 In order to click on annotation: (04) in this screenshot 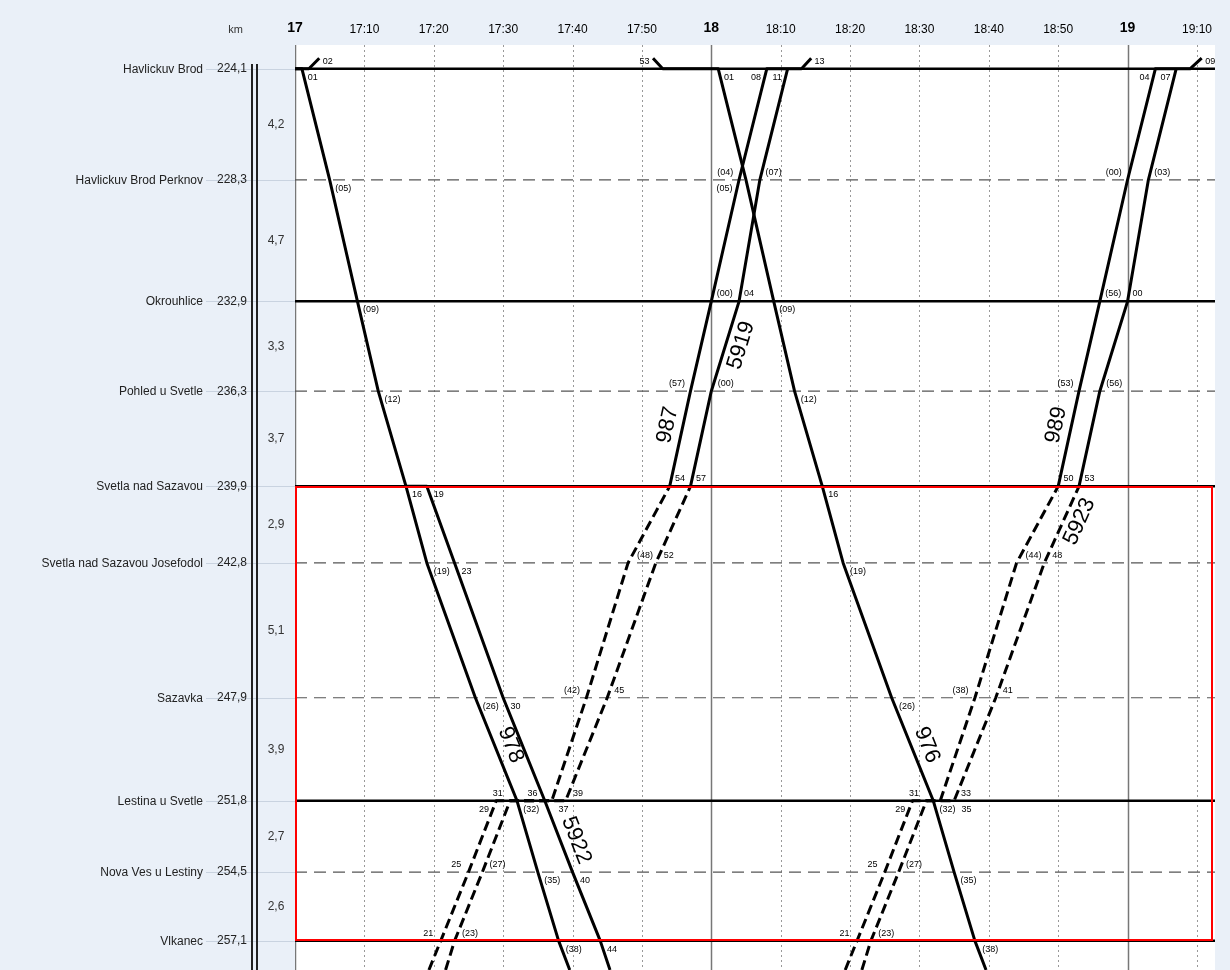, I will do `click(725, 171)`.